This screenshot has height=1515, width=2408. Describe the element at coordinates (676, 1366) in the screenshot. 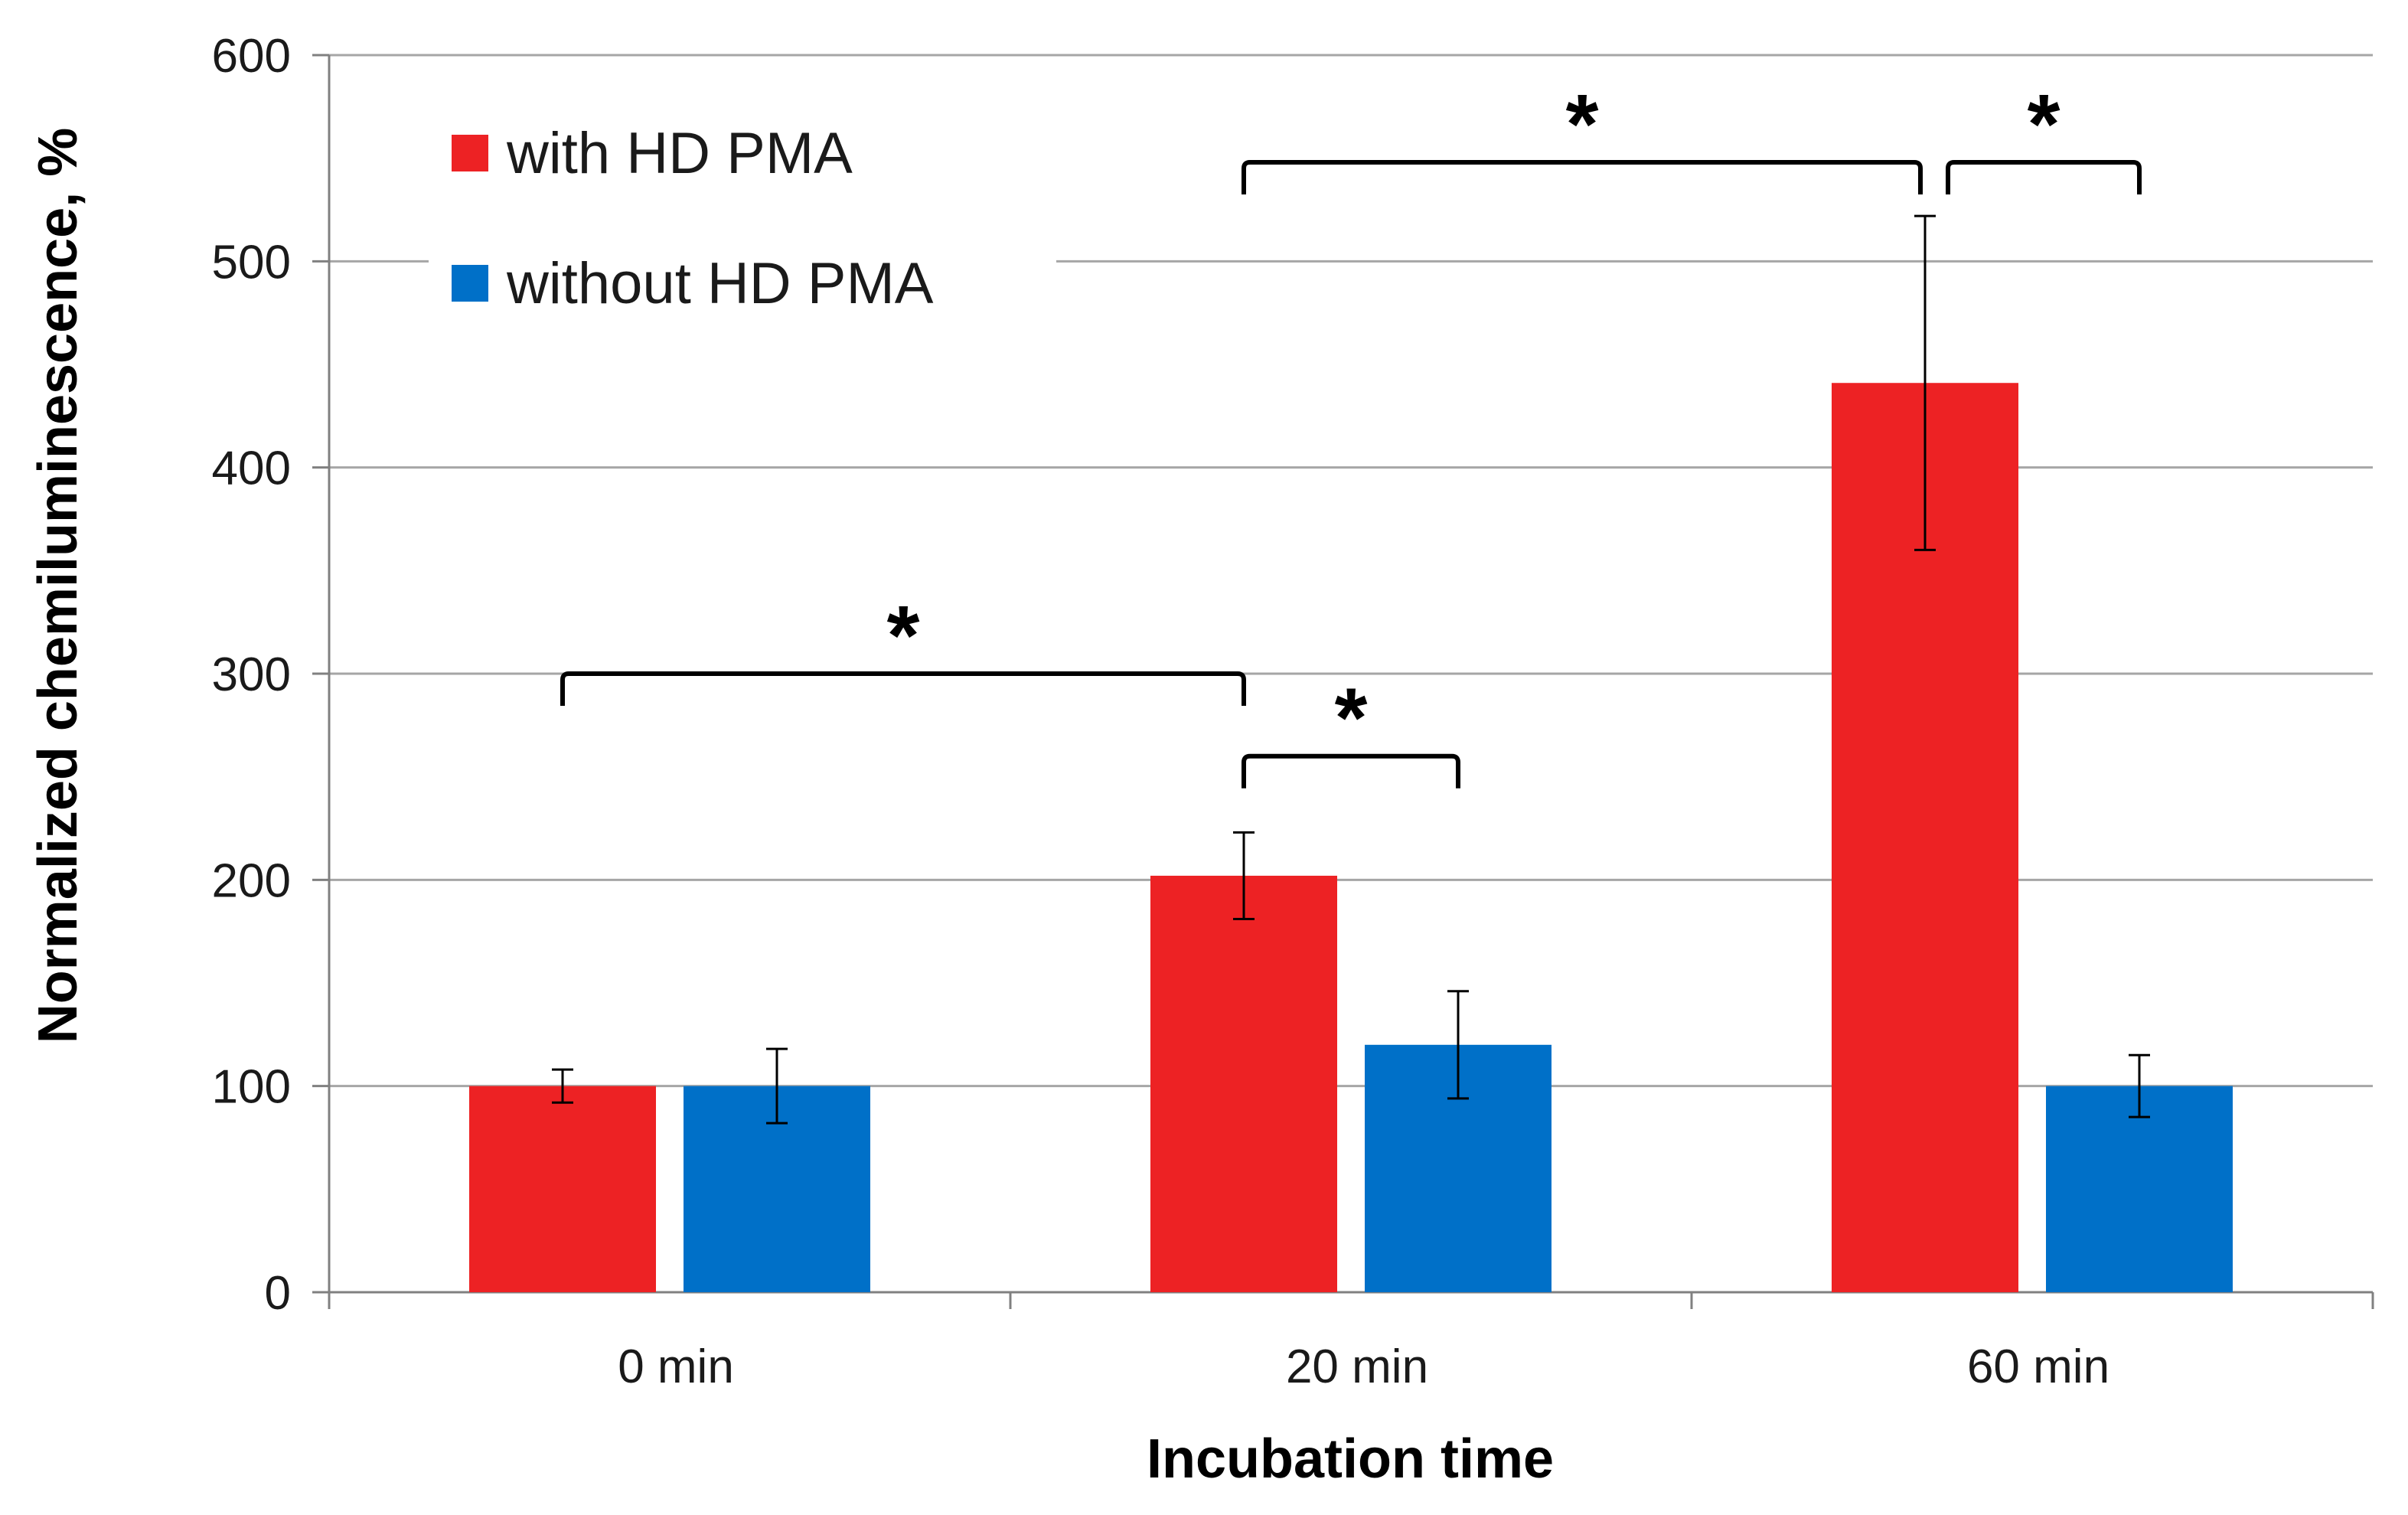

I see `x-tick-label: 0 min` at that location.